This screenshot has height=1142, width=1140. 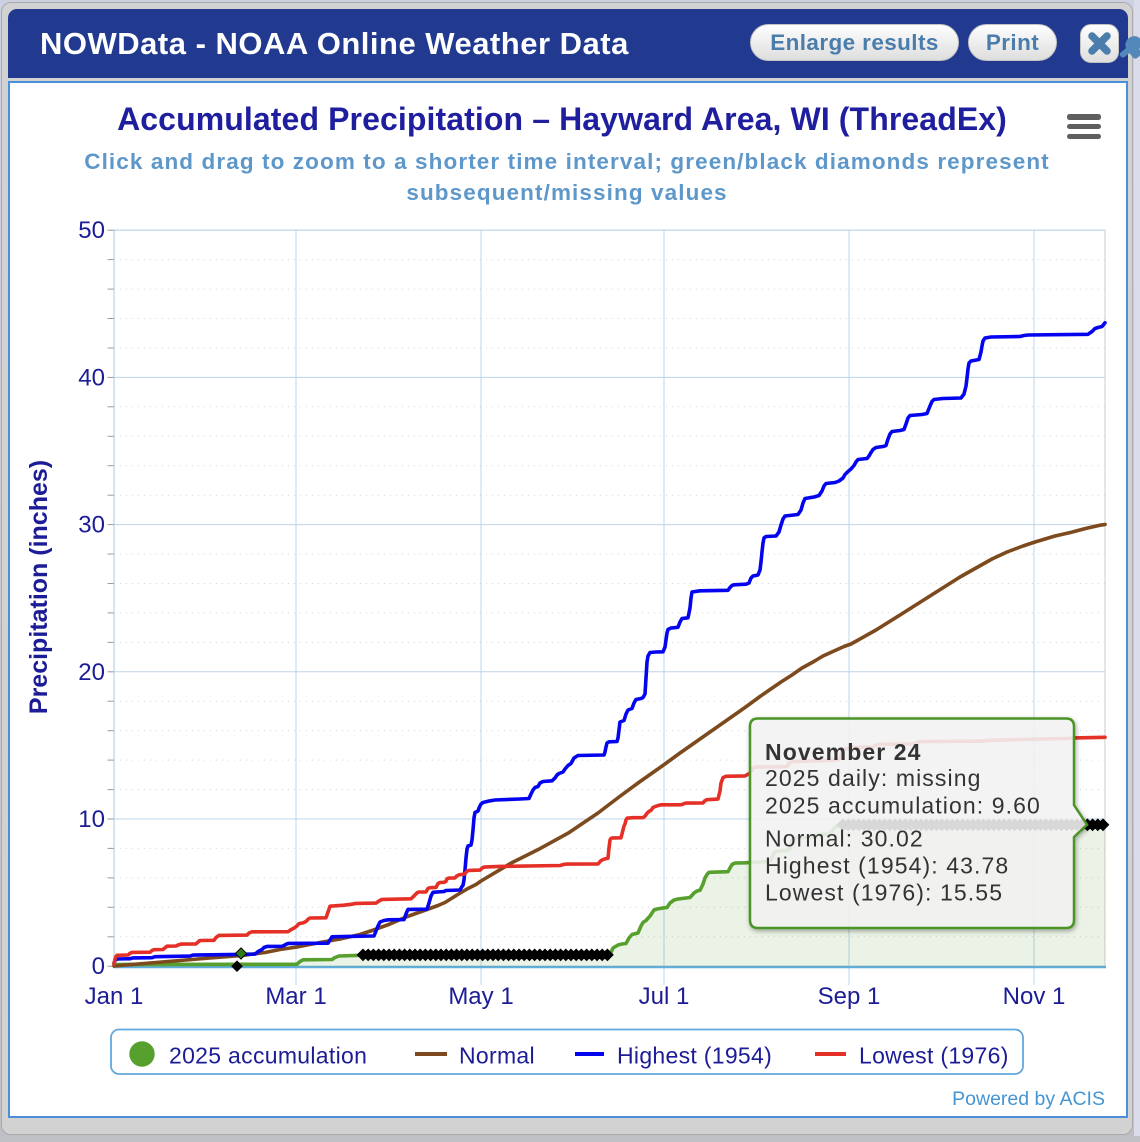 I want to click on svg-text: 2025 accumulation, so click(x=268, y=1056).